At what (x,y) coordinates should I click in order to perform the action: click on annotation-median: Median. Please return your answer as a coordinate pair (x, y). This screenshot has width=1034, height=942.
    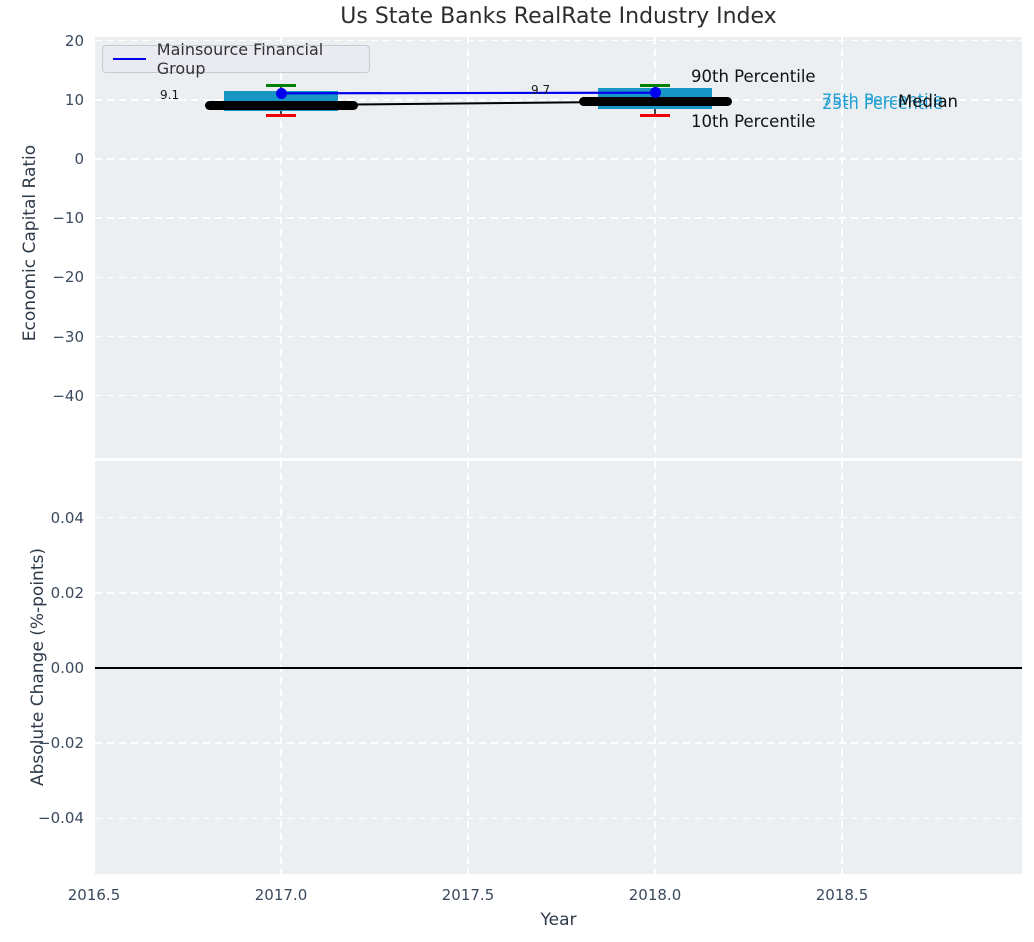
    Looking at the image, I should click on (928, 101).